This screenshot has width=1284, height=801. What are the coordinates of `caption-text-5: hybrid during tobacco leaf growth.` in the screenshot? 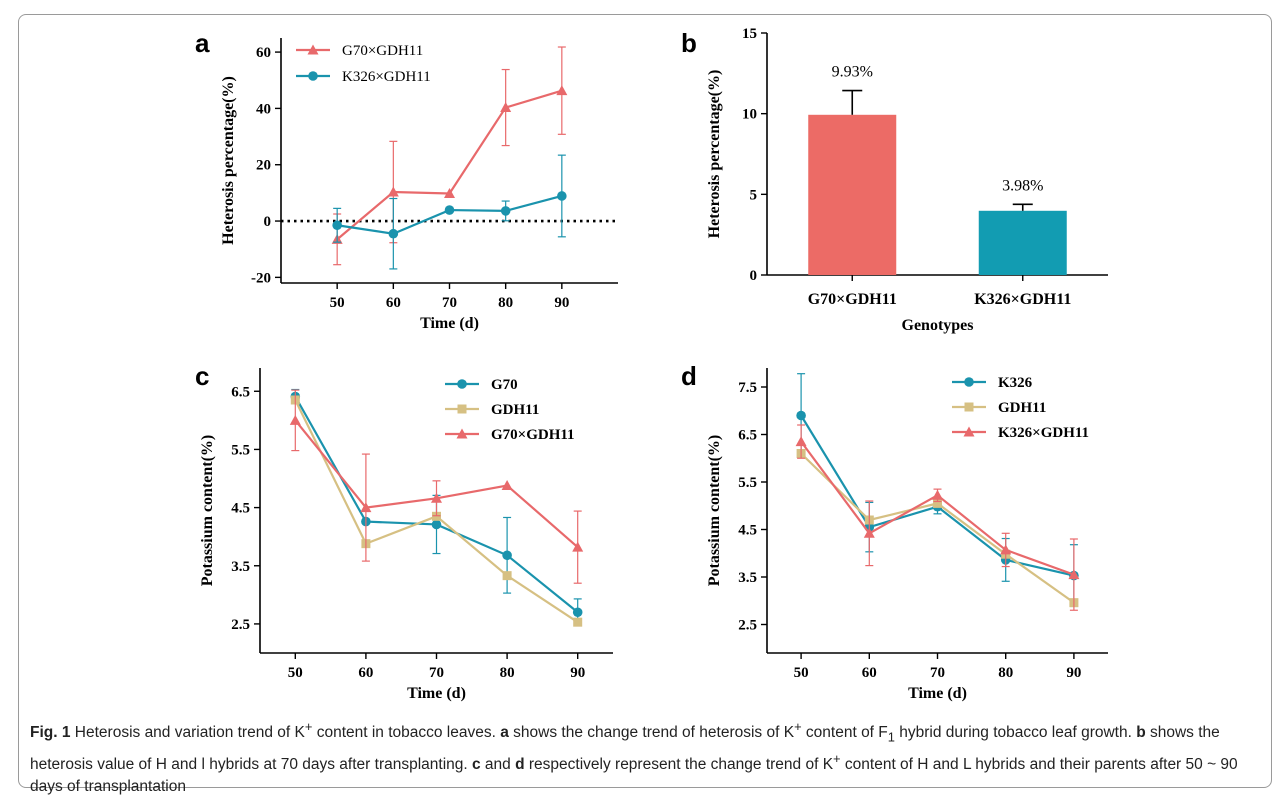 It's located at (1015, 733).